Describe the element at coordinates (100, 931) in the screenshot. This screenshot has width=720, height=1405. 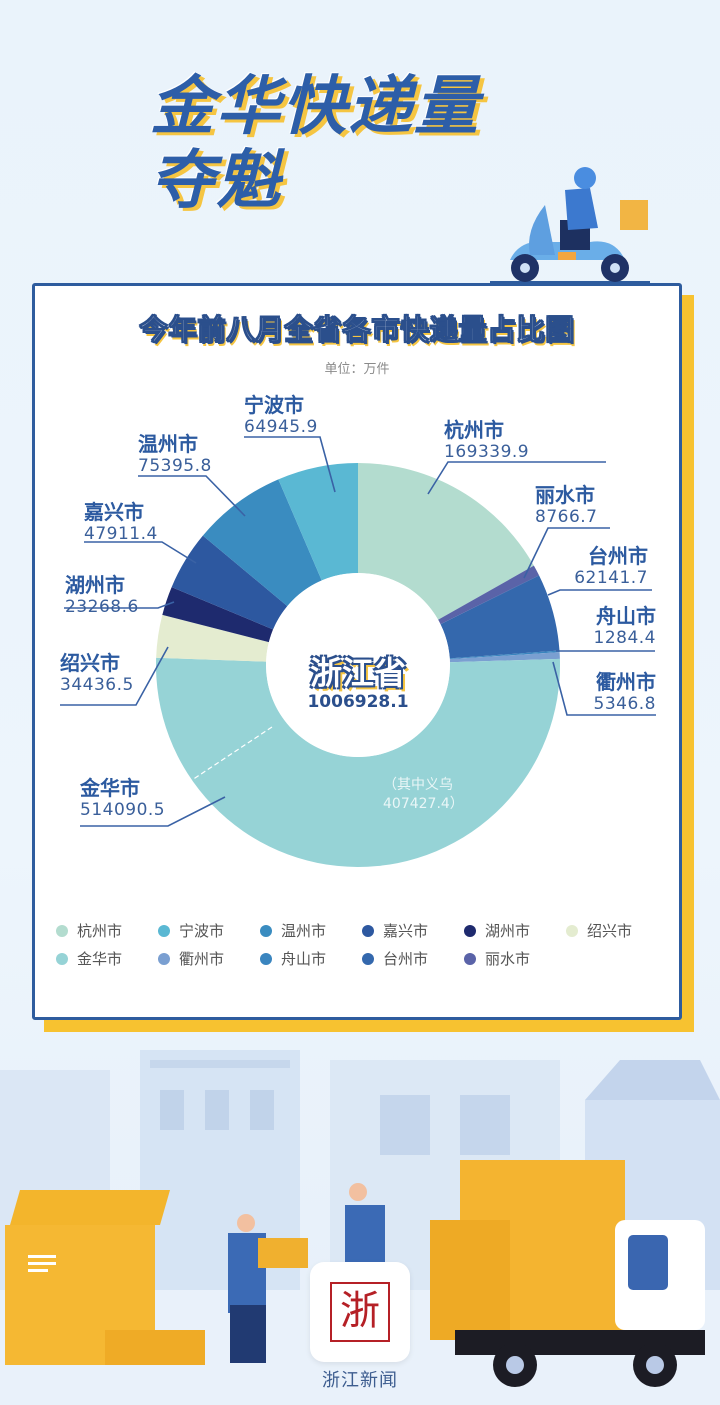
I see `legend-label: 杭州市` at that location.